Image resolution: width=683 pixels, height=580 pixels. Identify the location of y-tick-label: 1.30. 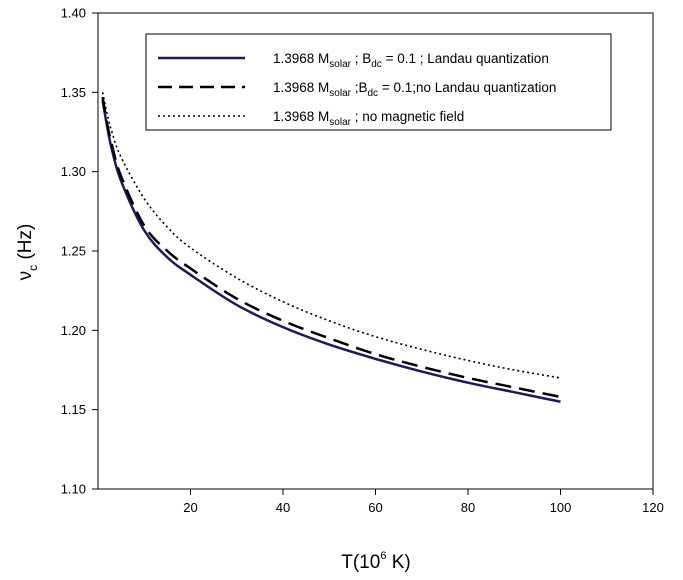
(73, 171).